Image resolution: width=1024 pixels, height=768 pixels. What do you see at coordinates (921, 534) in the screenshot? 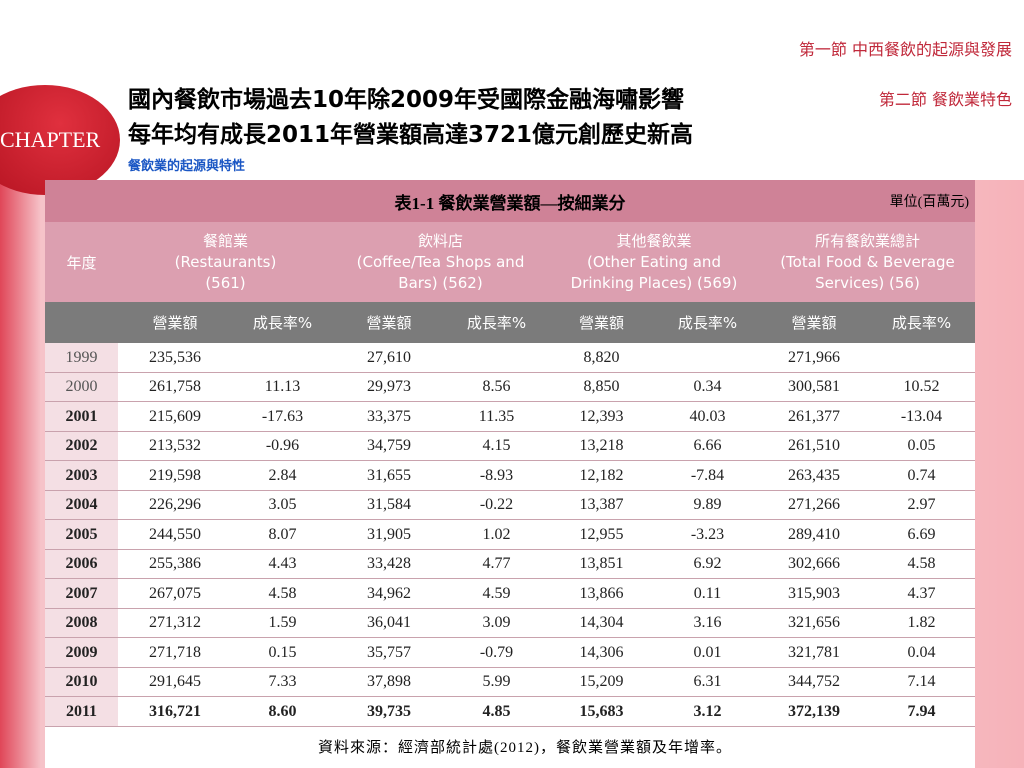
I see `data-cell: 6.69` at bounding box center [921, 534].